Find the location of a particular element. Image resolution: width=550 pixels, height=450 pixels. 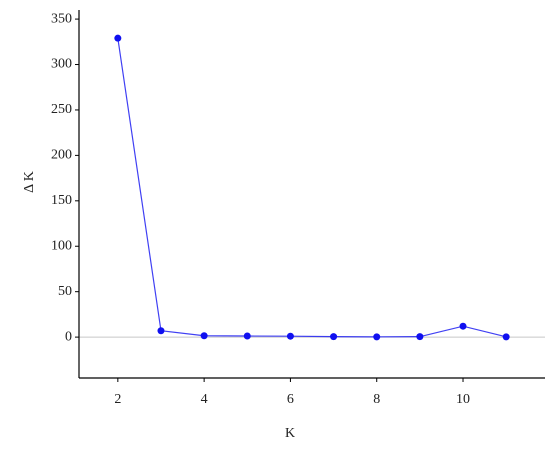

x-tick-label: 10 is located at coordinates (463, 399).